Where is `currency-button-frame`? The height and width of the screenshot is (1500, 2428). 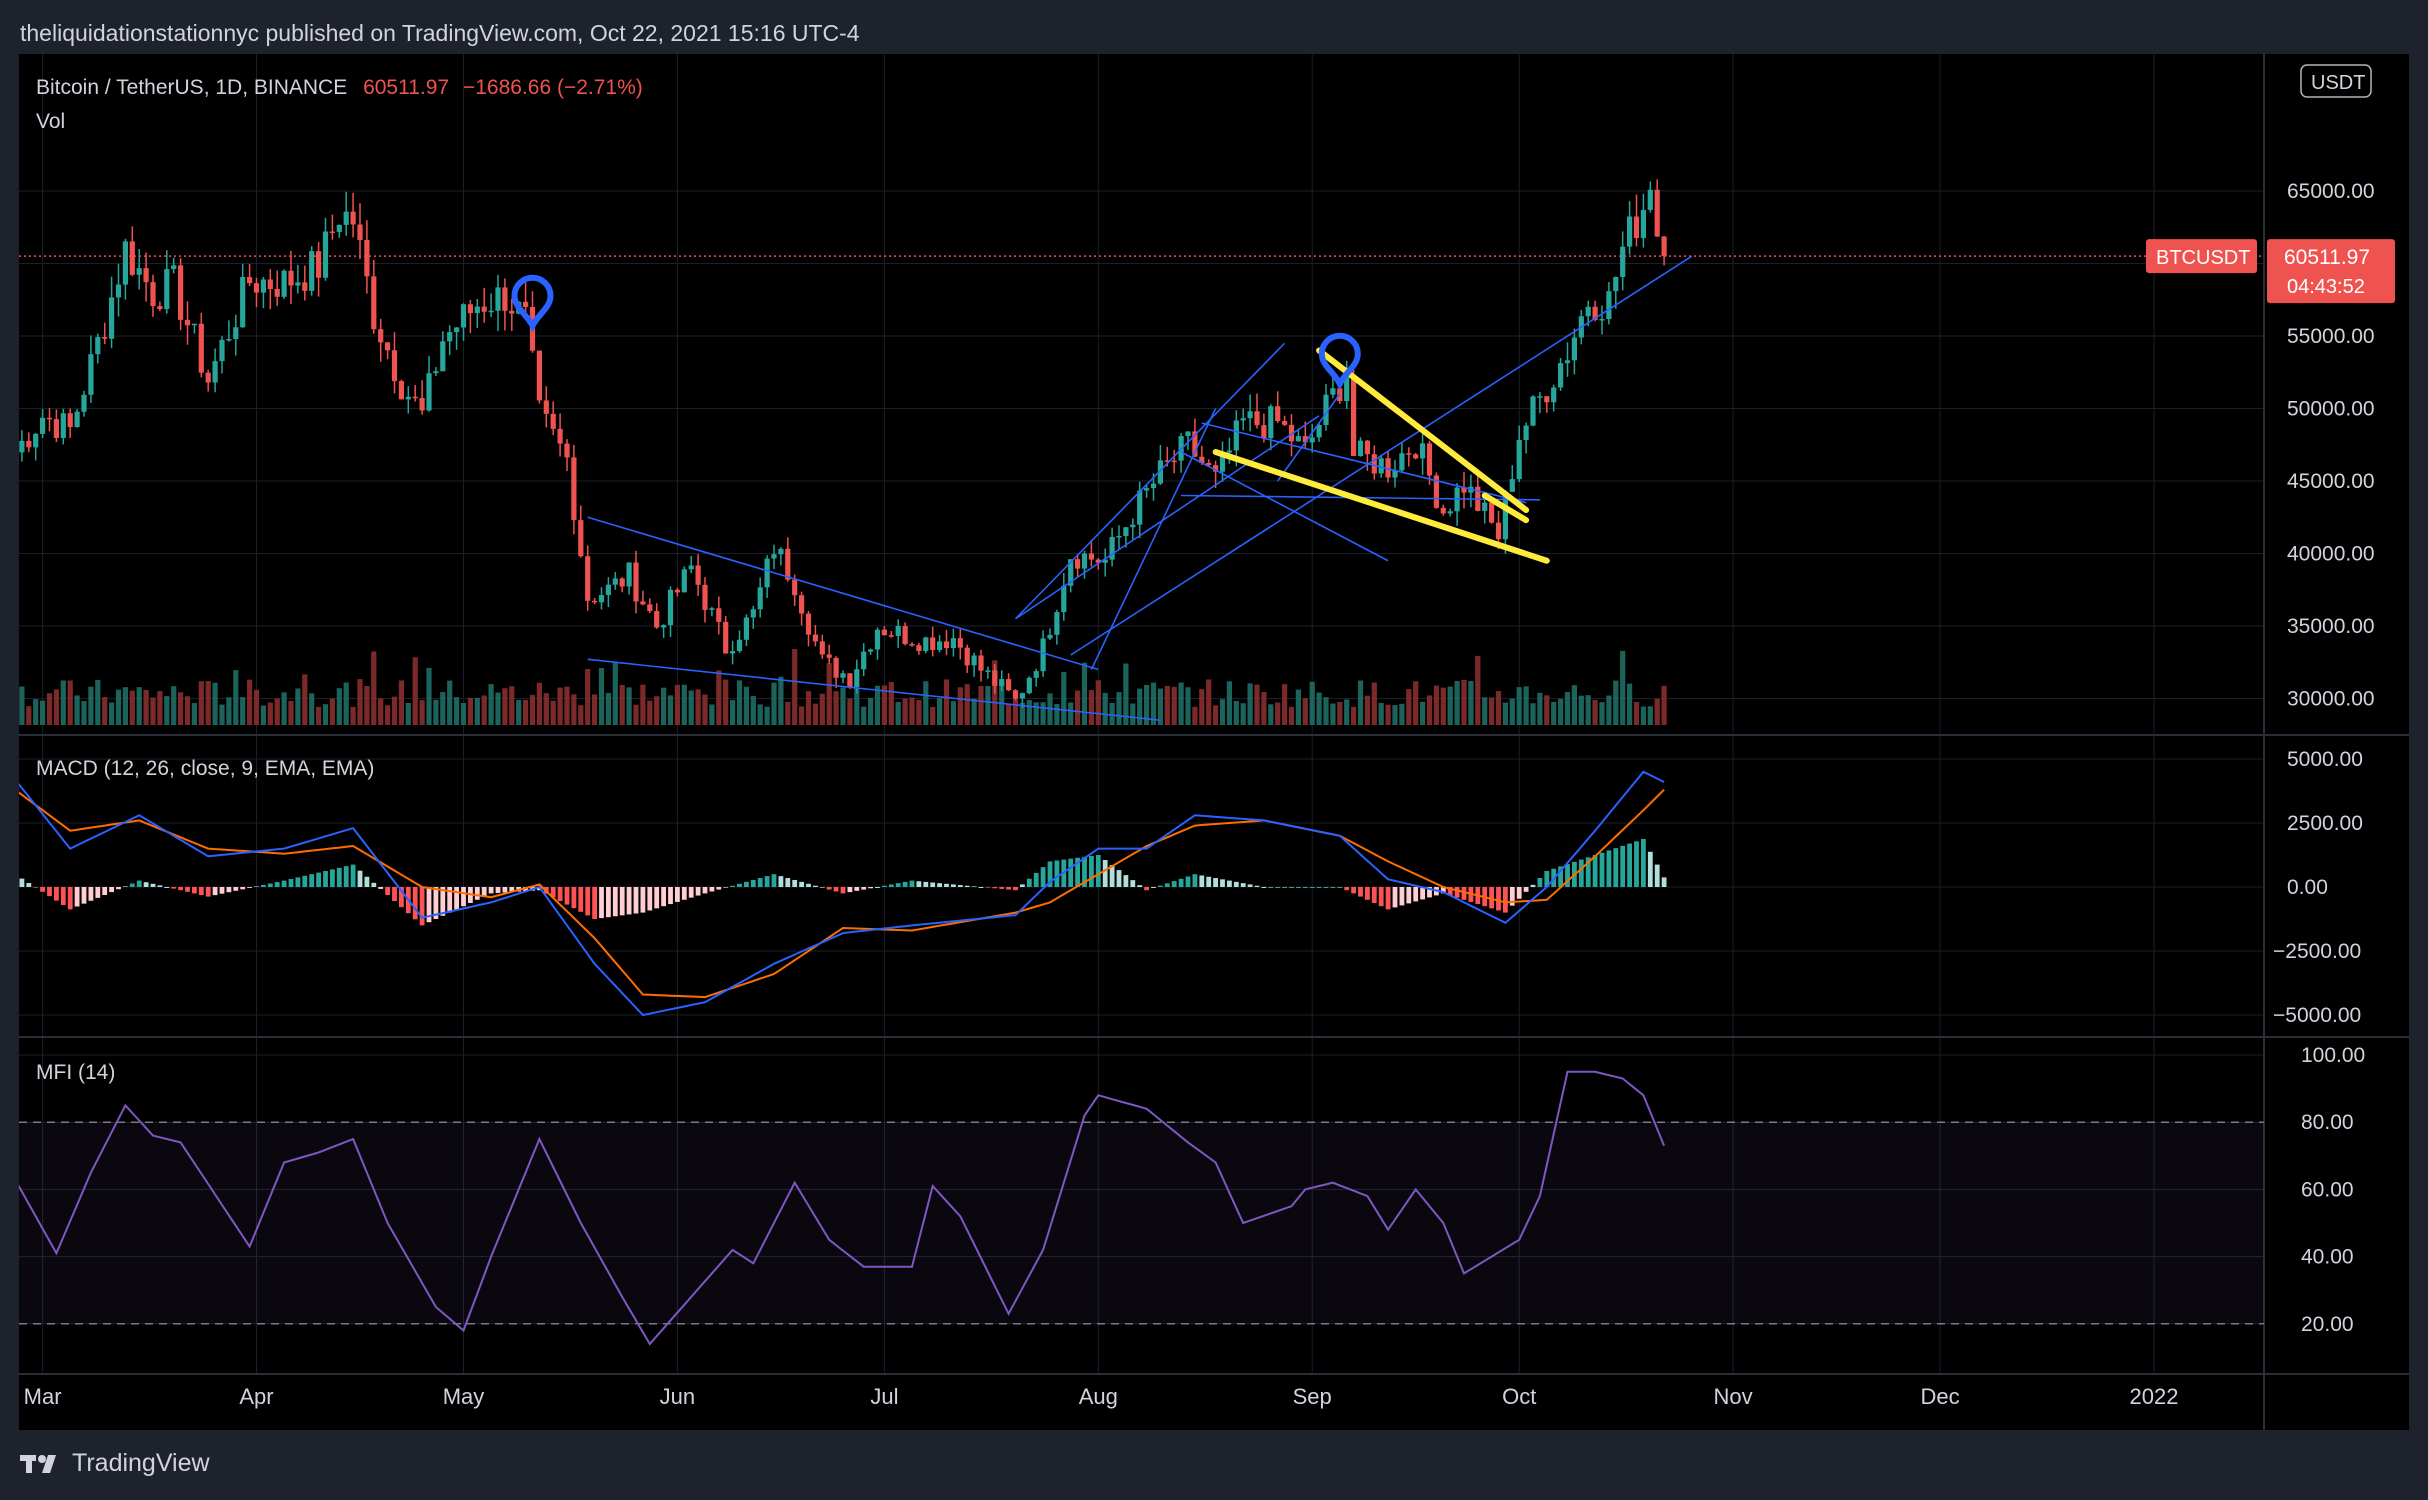
currency-button-frame is located at coordinates (2336, 81).